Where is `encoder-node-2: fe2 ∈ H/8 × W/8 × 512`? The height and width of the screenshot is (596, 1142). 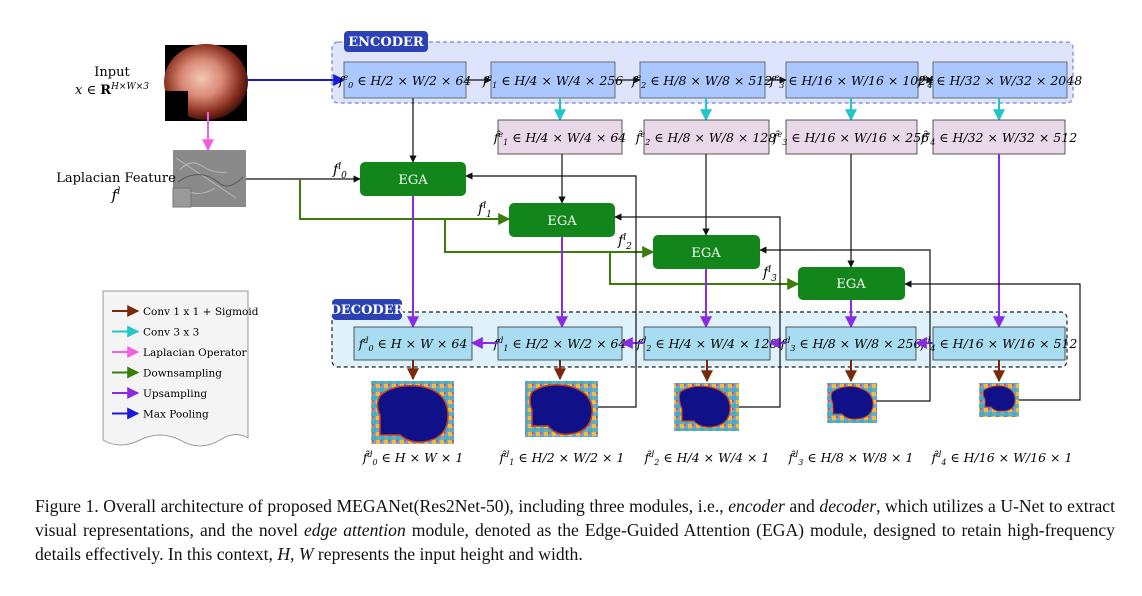 encoder-node-2: fe2 ∈ H/8 × W/8 × 512 is located at coordinates (701, 80).